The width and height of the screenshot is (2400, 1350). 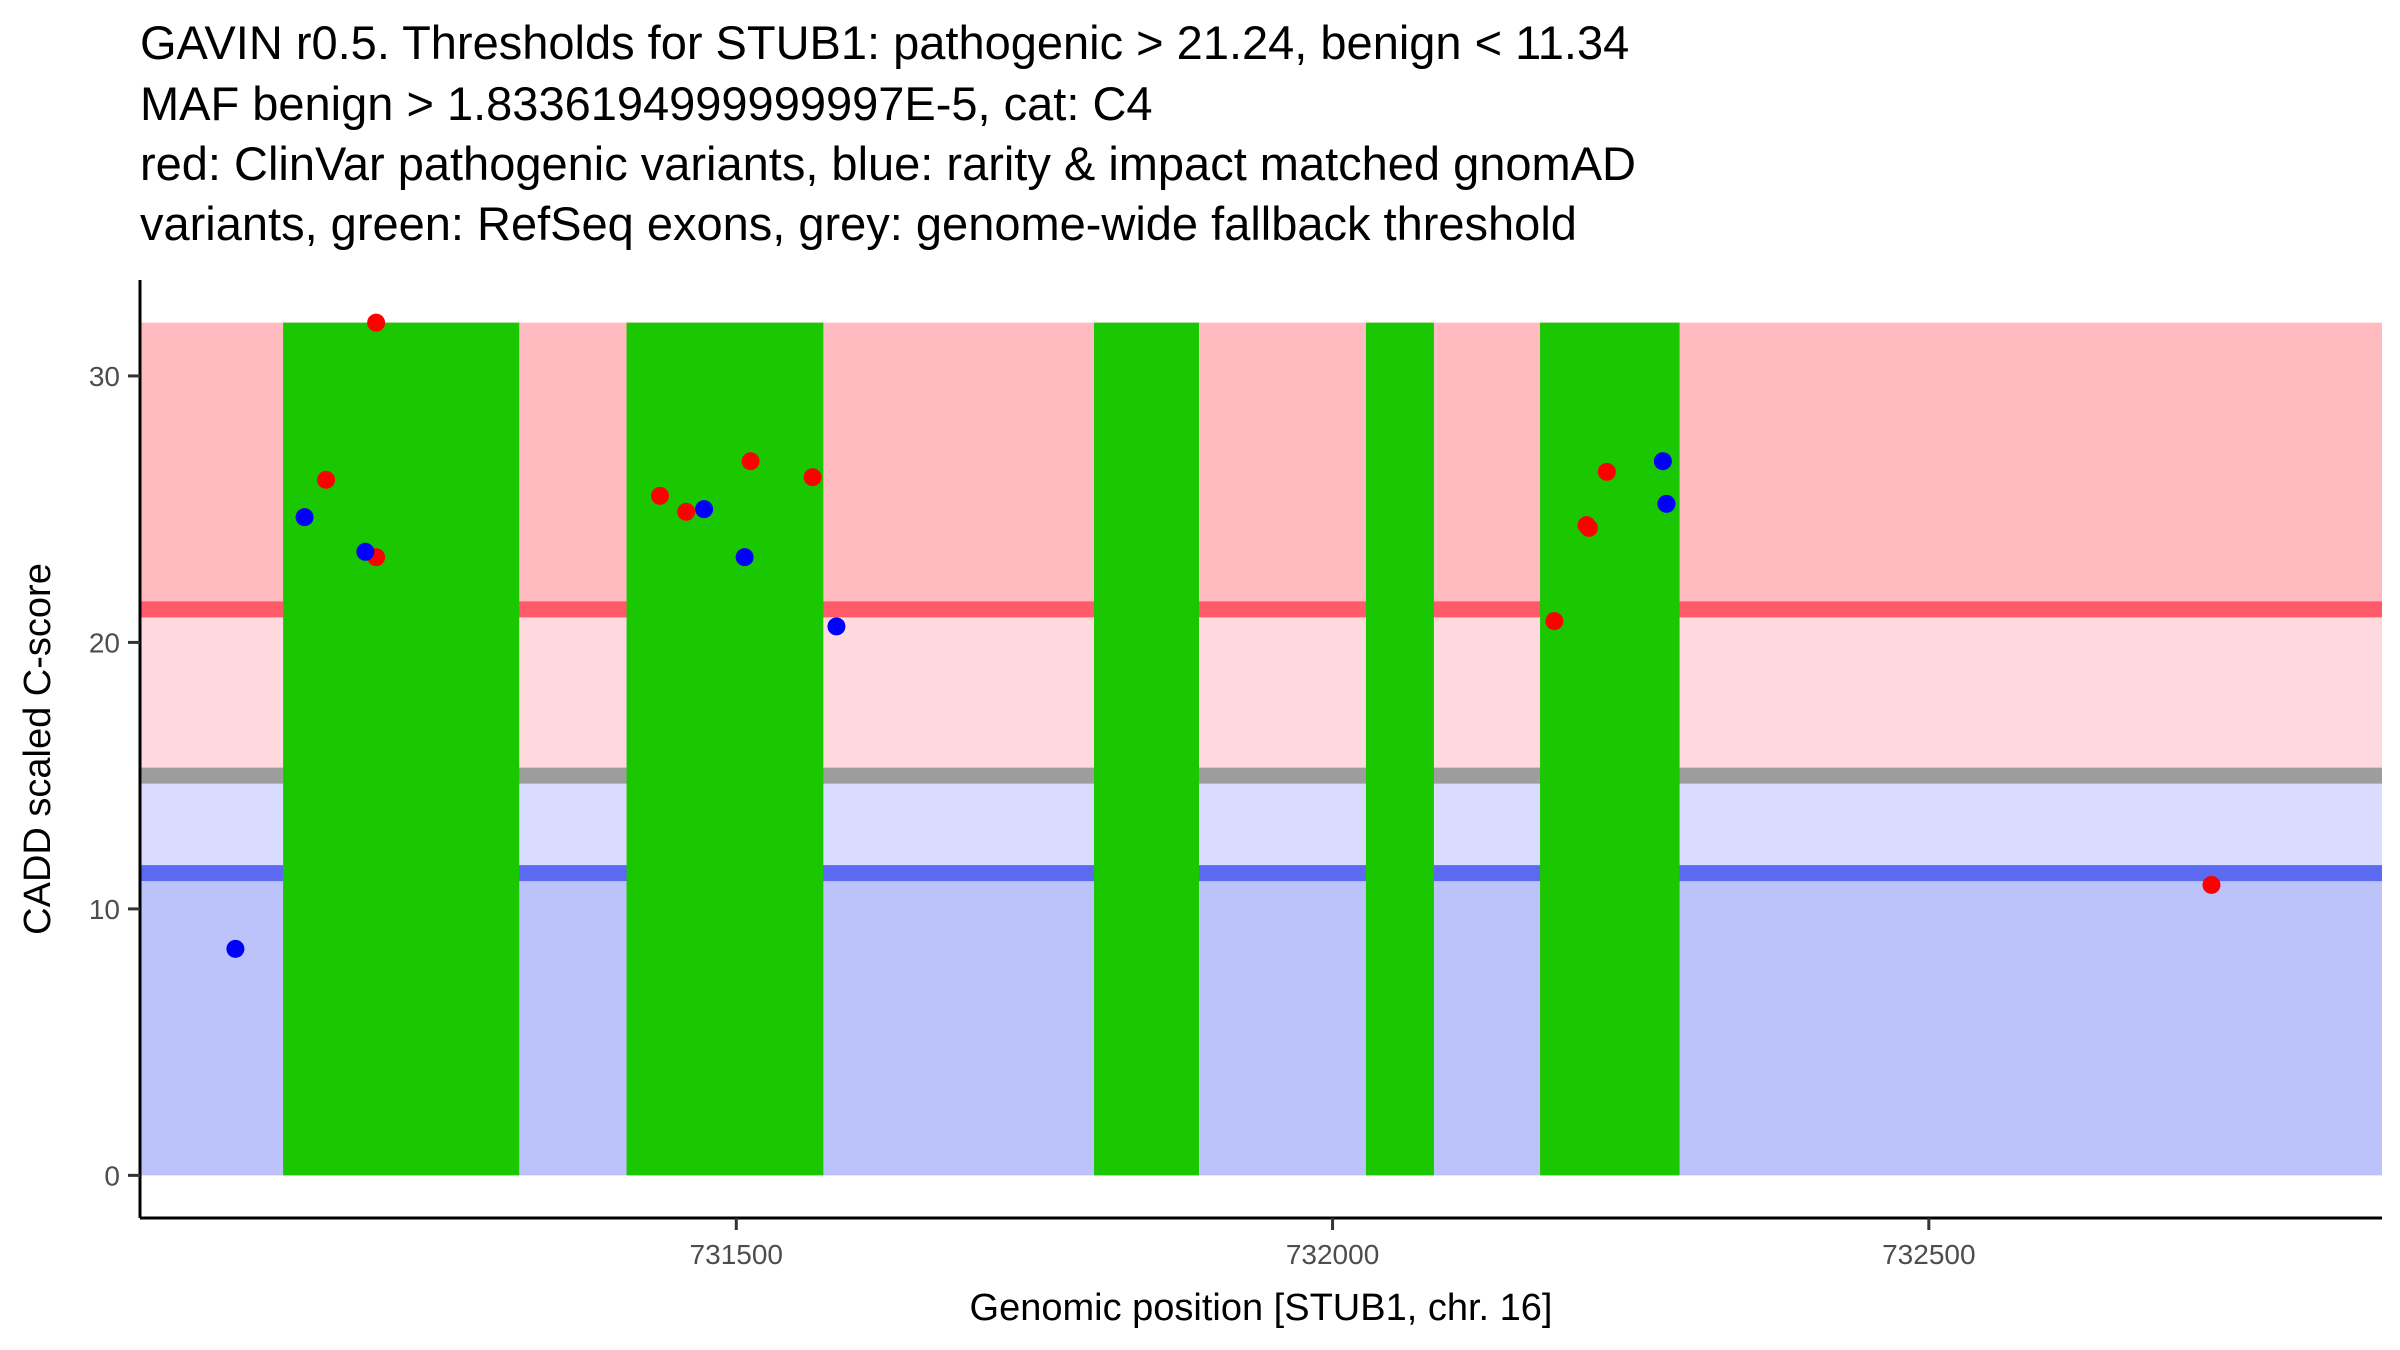 What do you see at coordinates (736, 1254) in the screenshot?
I see `x-tick-label: 731500` at bounding box center [736, 1254].